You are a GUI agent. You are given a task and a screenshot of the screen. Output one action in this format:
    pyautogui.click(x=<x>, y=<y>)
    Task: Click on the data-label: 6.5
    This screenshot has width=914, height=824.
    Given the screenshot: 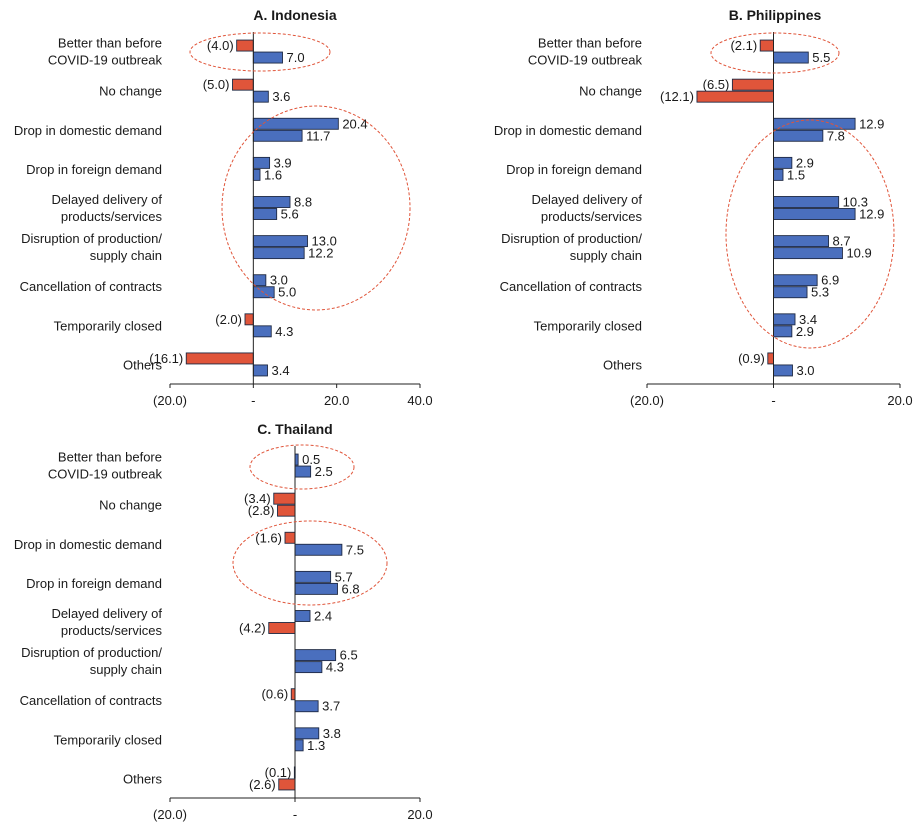 What is the action you would take?
    pyautogui.click(x=349, y=655)
    